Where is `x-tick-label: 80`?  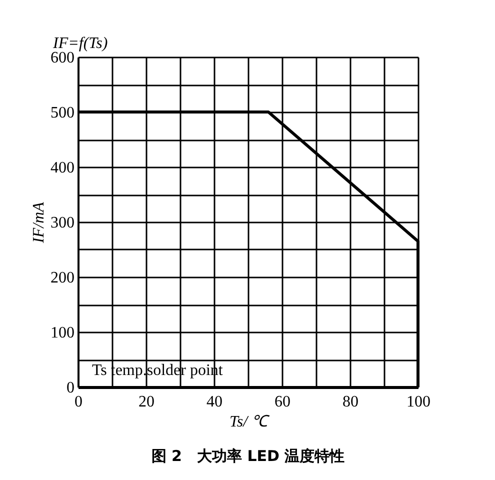
x-tick-label: 80 is located at coordinates (350, 402).